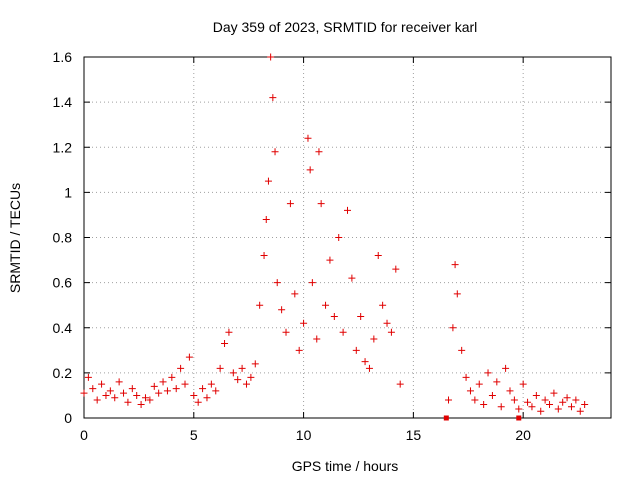  I want to click on x-tick-label: 10, so click(304, 435).